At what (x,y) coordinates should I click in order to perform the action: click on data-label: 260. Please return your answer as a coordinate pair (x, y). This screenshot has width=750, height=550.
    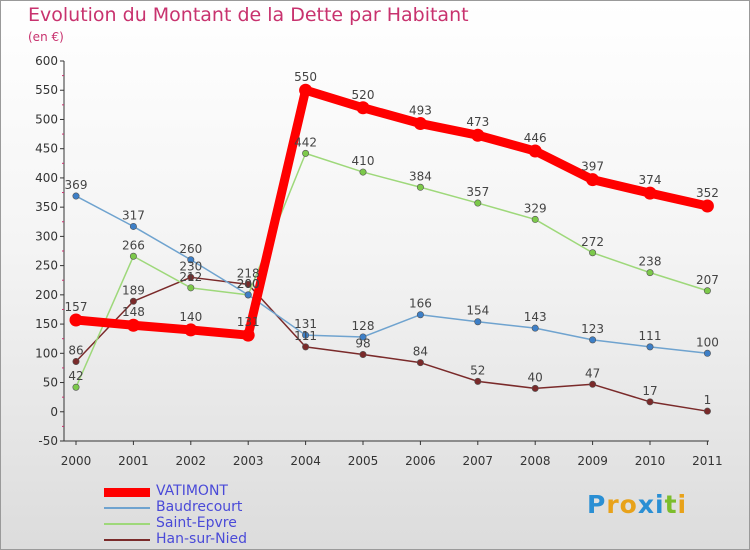
    Looking at the image, I should click on (190, 249).